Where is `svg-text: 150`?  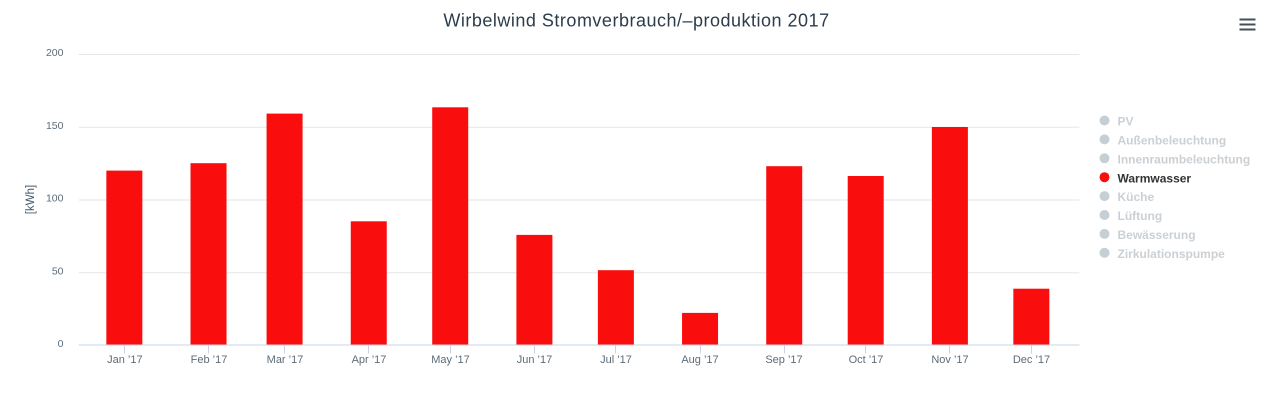 svg-text: 150 is located at coordinates (55, 126).